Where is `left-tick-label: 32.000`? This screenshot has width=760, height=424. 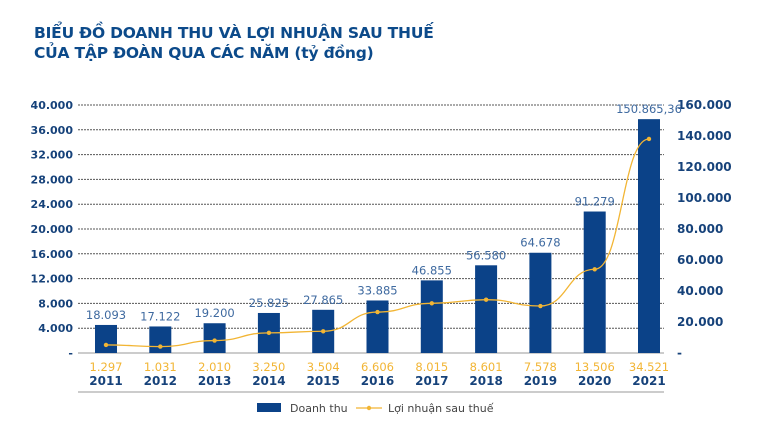 left-tick-label: 32.000 is located at coordinates (52, 155).